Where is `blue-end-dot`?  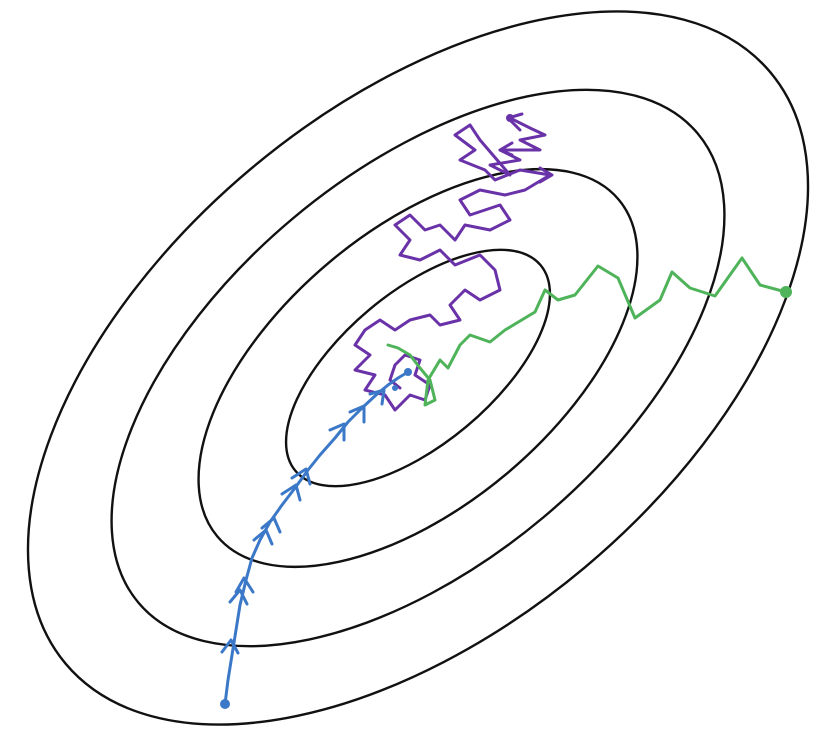 blue-end-dot is located at coordinates (408, 372).